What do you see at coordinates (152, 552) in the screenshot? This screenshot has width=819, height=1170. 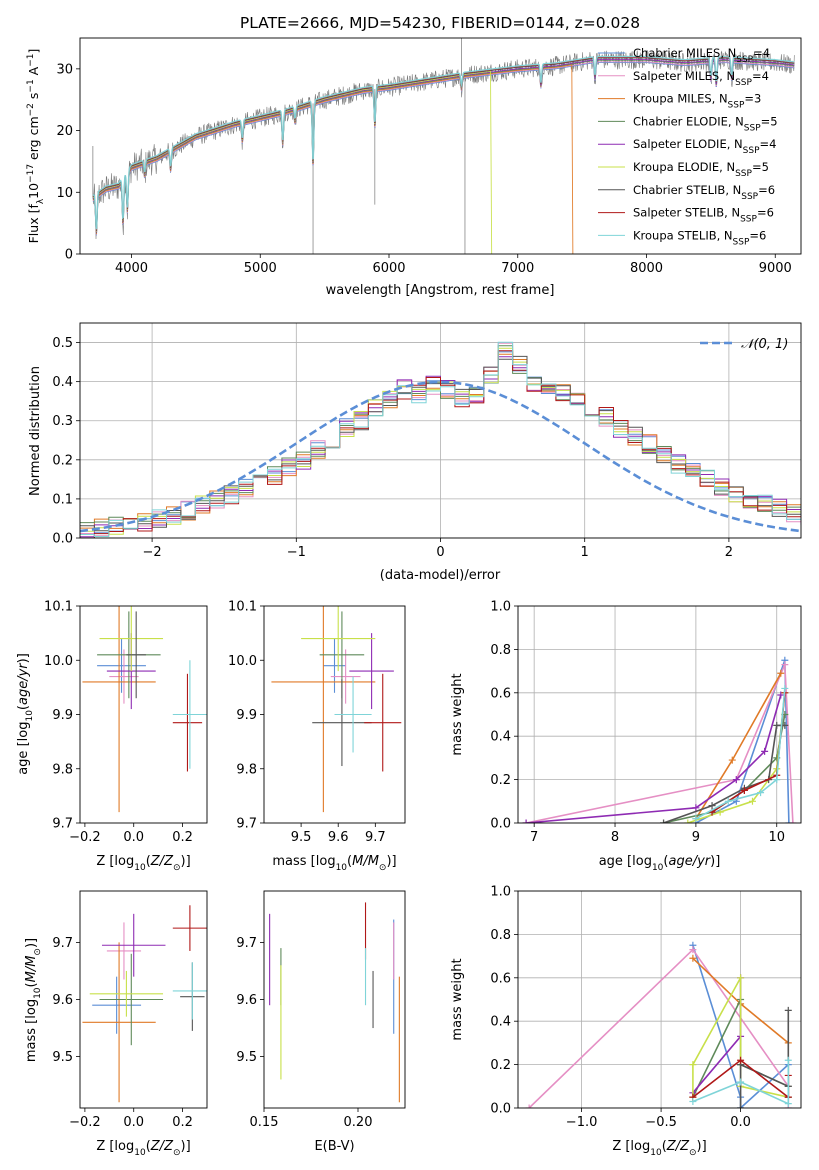 I see `x-tick-label: −2` at bounding box center [152, 552].